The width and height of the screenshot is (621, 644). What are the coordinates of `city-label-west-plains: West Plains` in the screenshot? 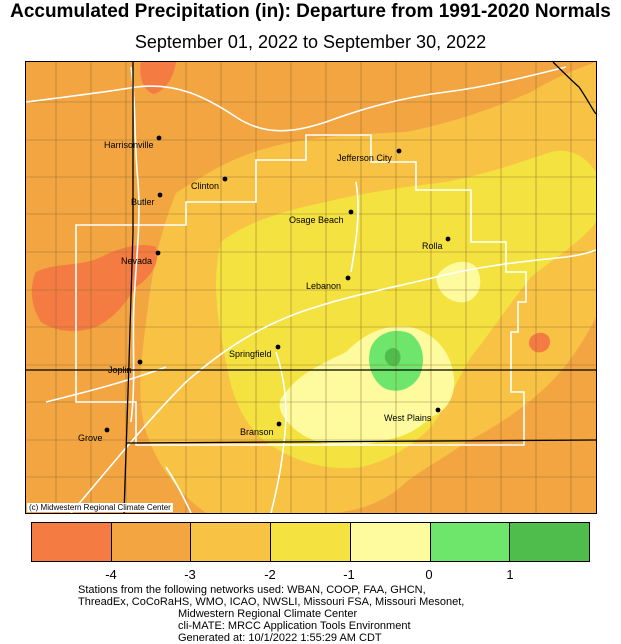 It's located at (408, 418).